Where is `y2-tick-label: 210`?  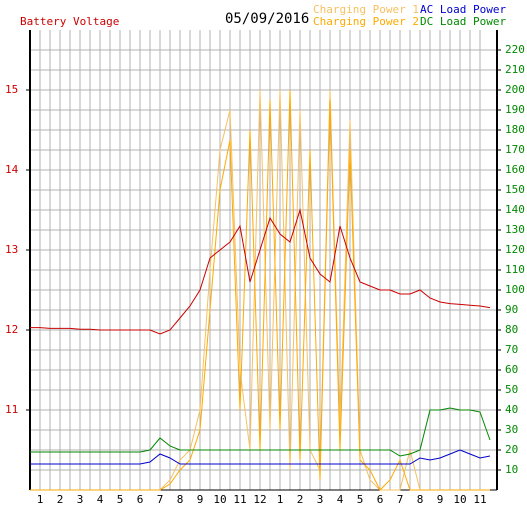 y2-tick-label: 210 is located at coordinates (515, 69).